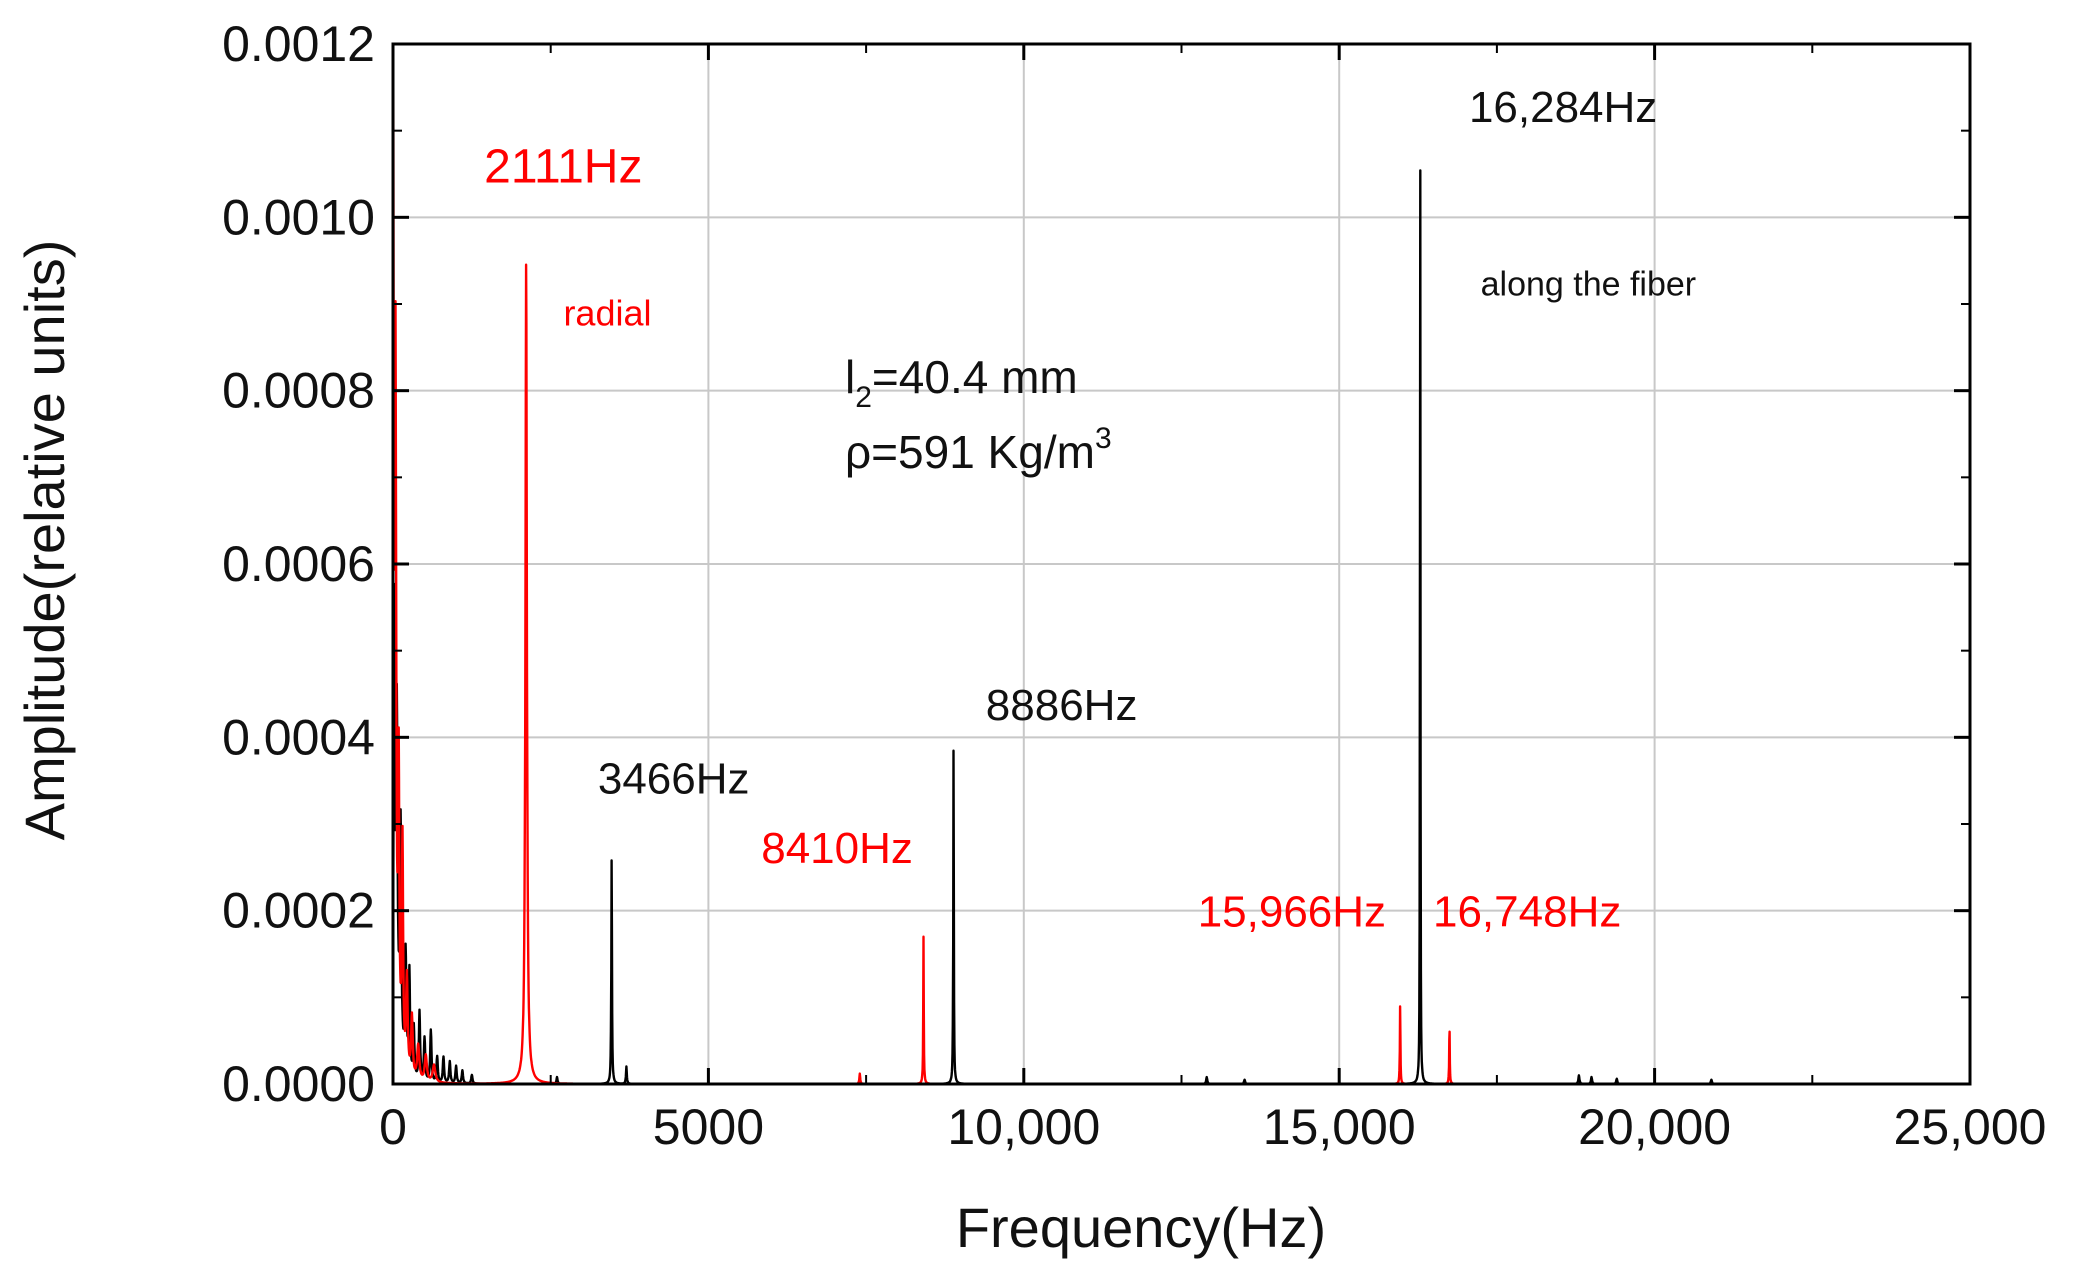 The height and width of the screenshot is (1282, 2076). I want to click on y-tick-label: 0.0004, so click(298, 737).